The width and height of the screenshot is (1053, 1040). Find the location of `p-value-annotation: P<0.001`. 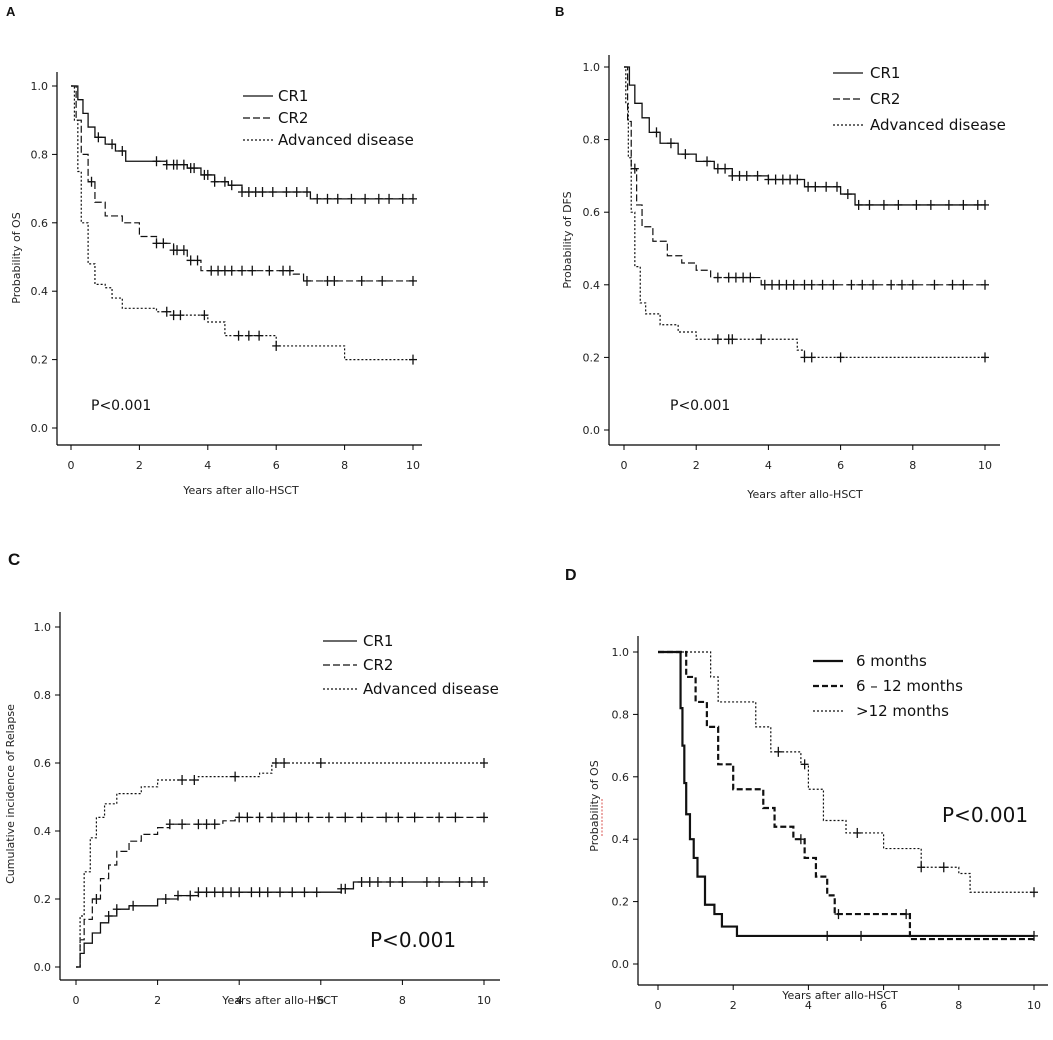

p-value-annotation: P<0.001 is located at coordinates (413, 940).